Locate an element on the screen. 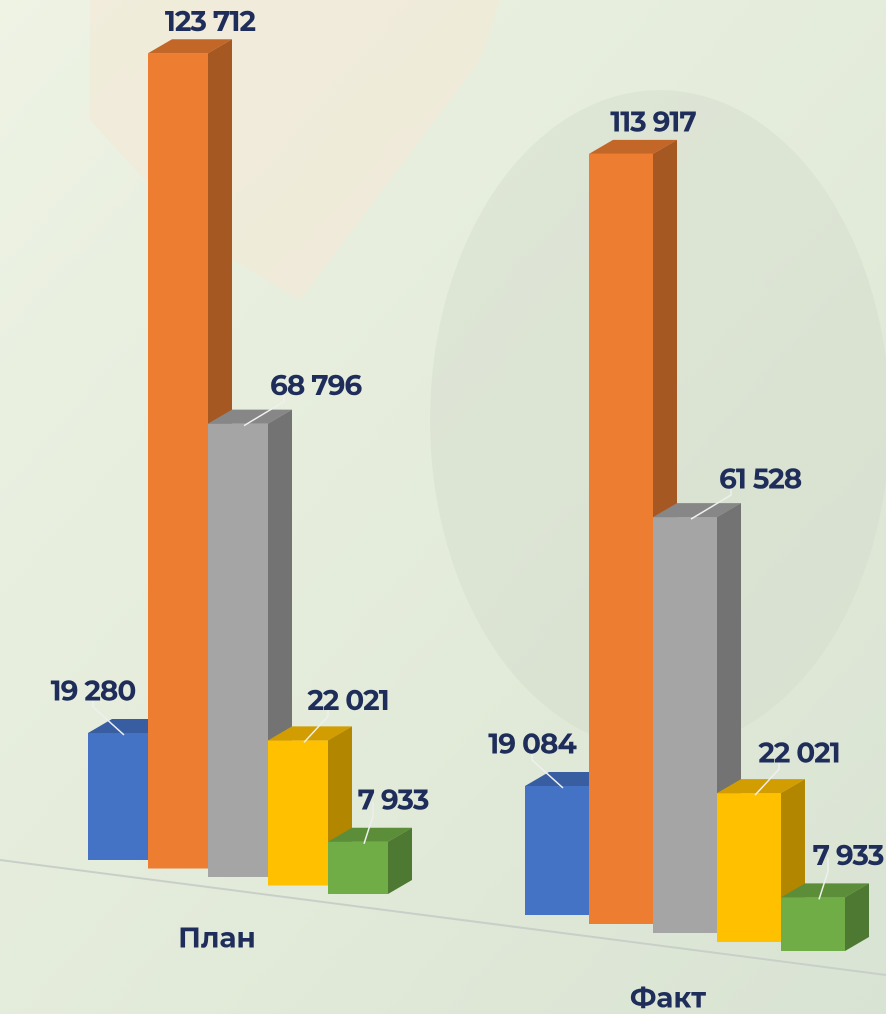 Image resolution: width=886 pixels, height=1014 pixels. value-label: 19 084 is located at coordinates (532, 745).